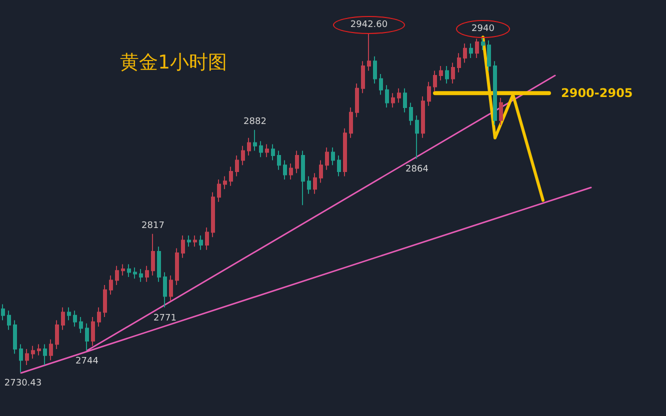 The height and width of the screenshot is (416, 666). I want to click on annotation: 2771, so click(165, 318).